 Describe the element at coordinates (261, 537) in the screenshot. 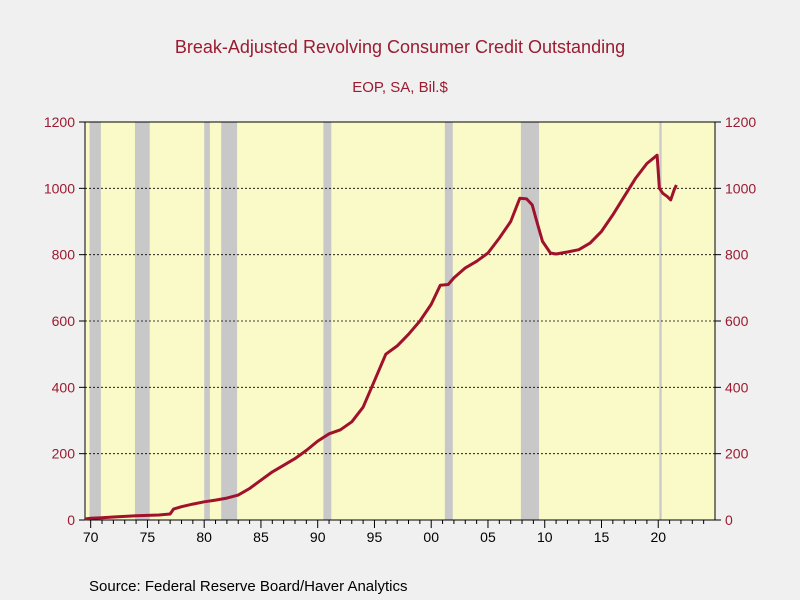

I see `x-tick-label: 85` at that location.